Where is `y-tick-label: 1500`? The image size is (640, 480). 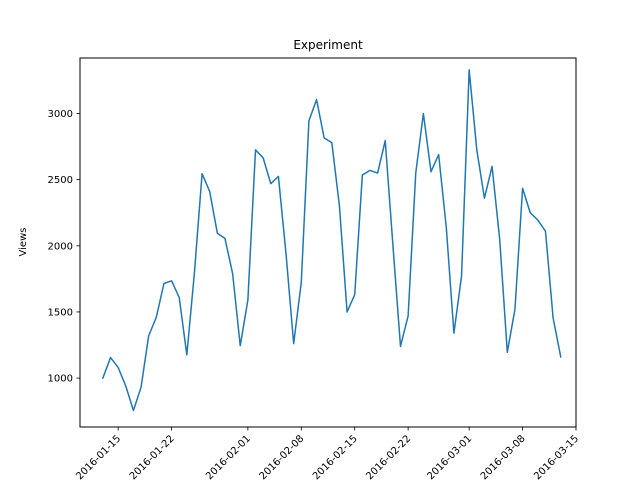
y-tick-label: 1500 is located at coordinates (60, 312).